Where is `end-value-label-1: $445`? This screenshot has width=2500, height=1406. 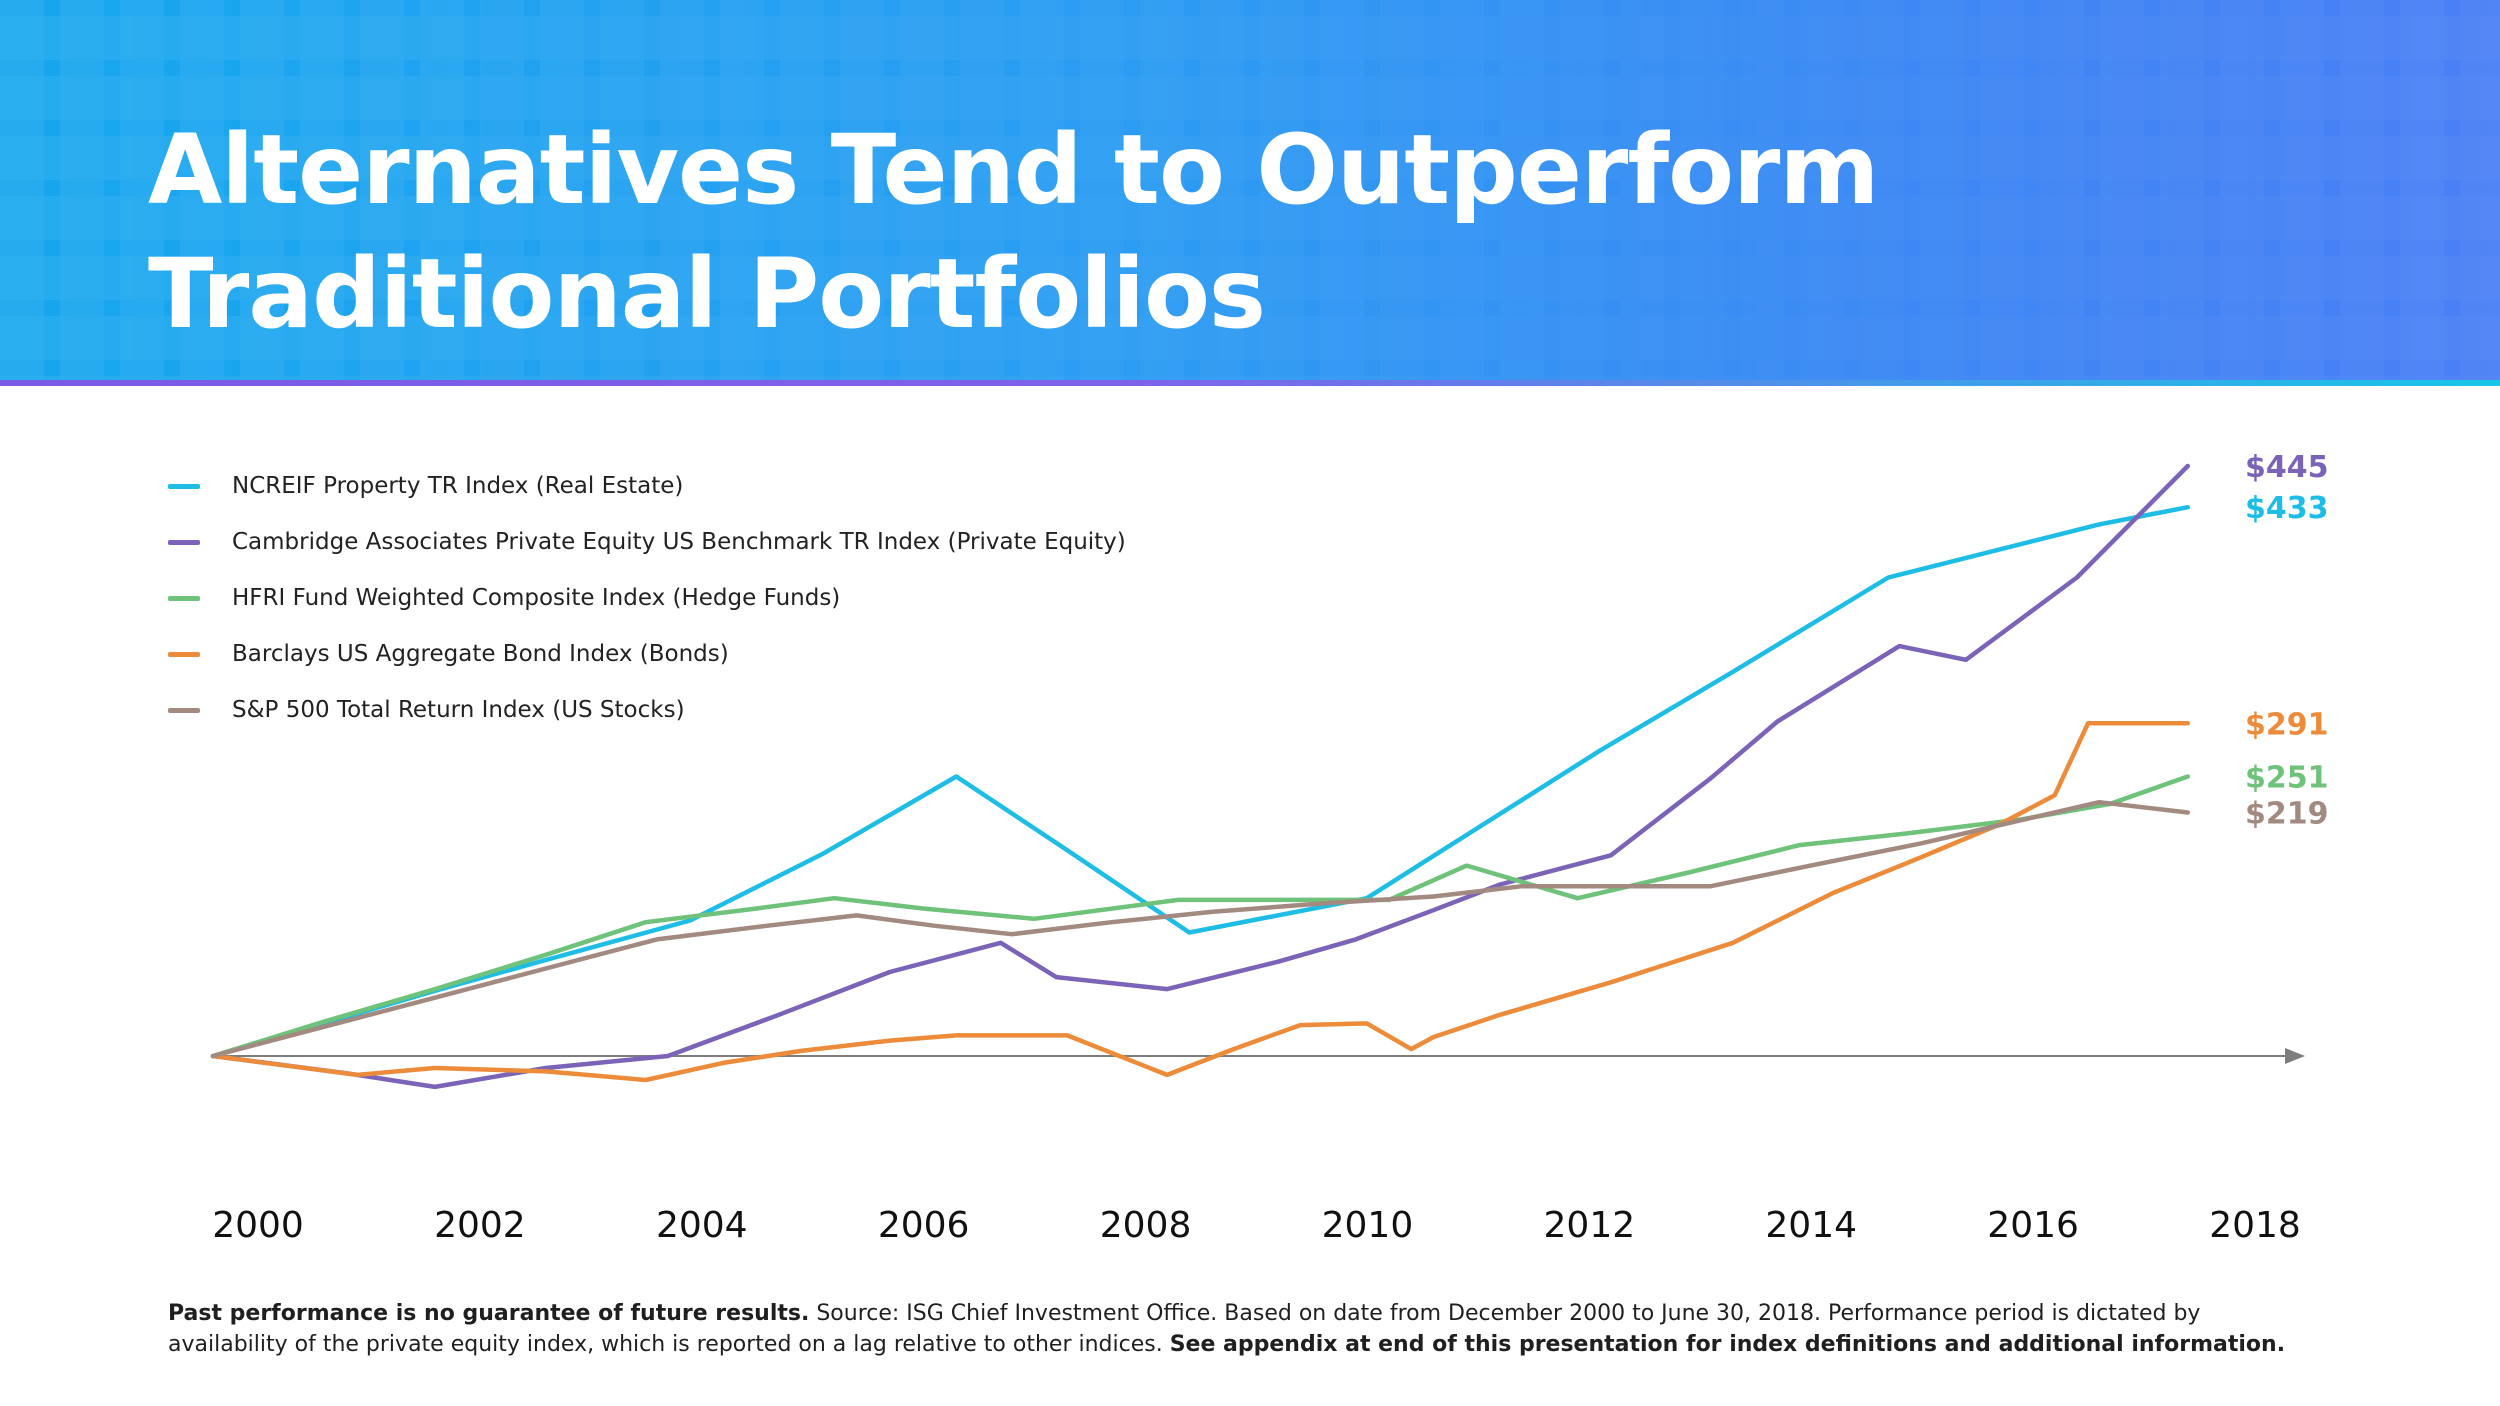
end-value-label-1: $445 is located at coordinates (2287, 467).